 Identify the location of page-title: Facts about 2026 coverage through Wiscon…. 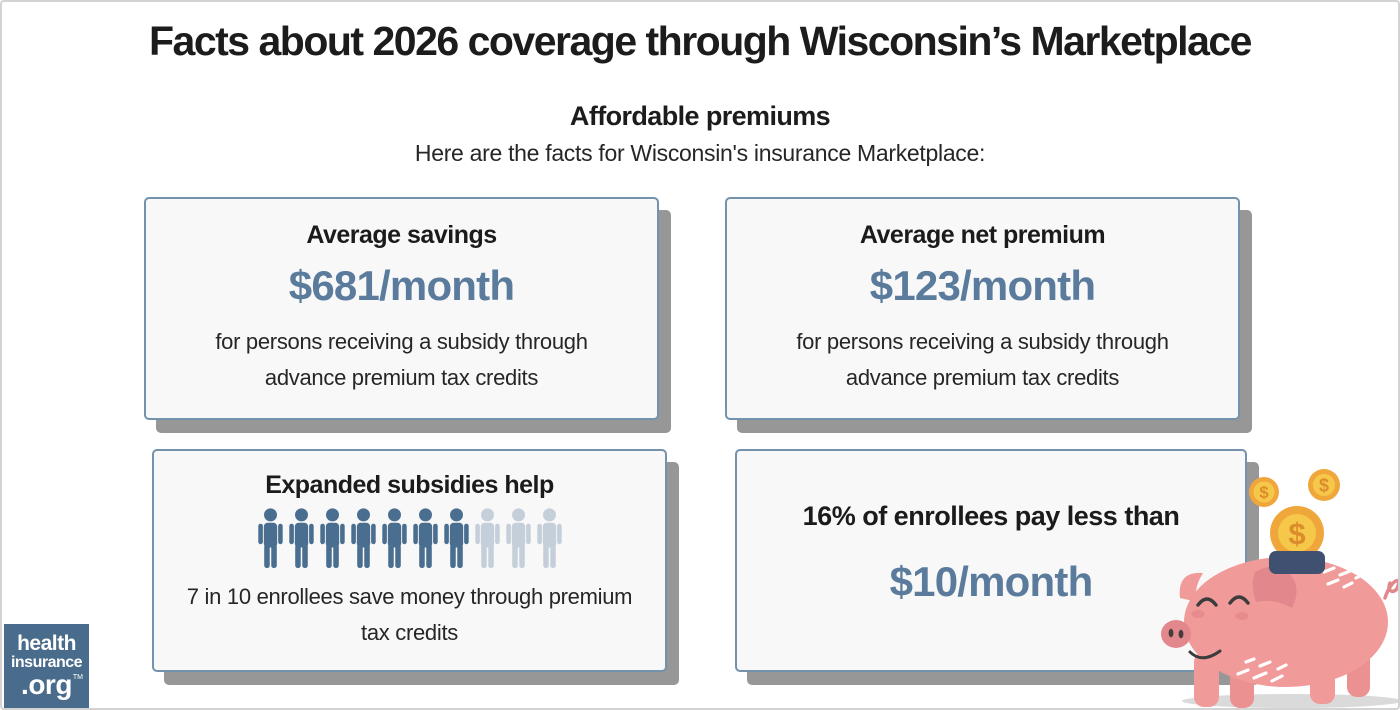
(700, 41).